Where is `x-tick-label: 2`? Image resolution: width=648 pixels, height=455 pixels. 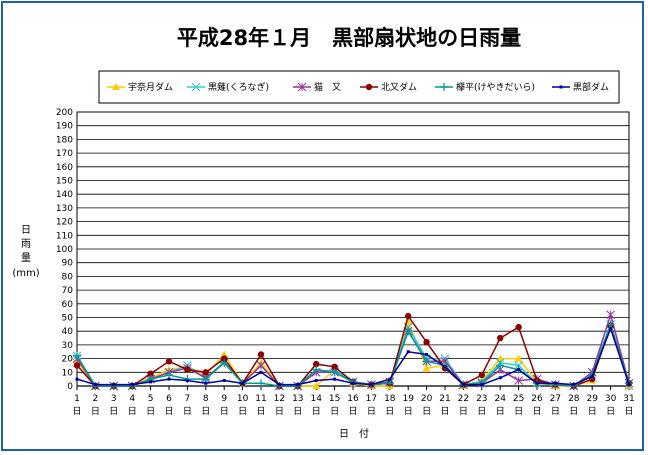 x-tick-label: 2 is located at coordinates (96, 399).